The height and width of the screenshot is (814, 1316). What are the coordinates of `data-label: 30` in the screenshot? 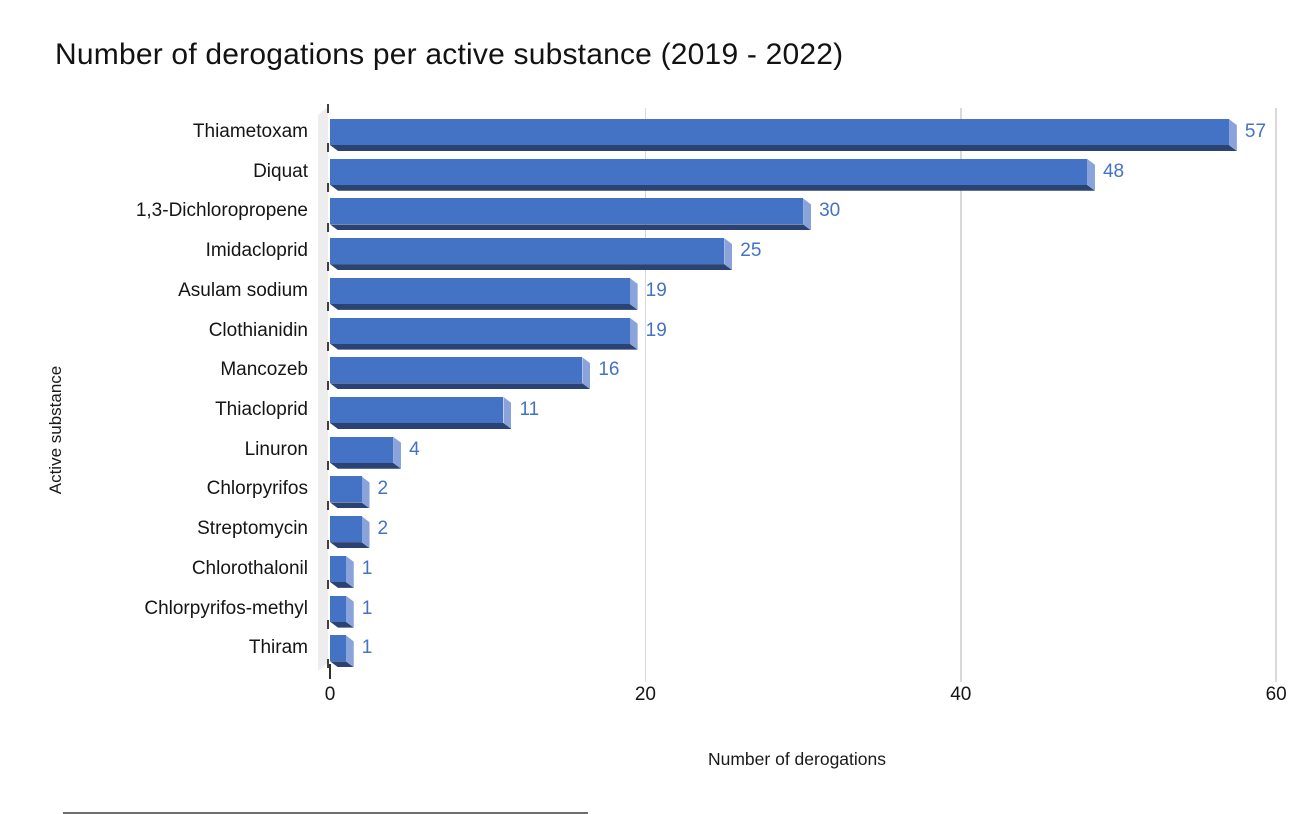 It's located at (830, 211).